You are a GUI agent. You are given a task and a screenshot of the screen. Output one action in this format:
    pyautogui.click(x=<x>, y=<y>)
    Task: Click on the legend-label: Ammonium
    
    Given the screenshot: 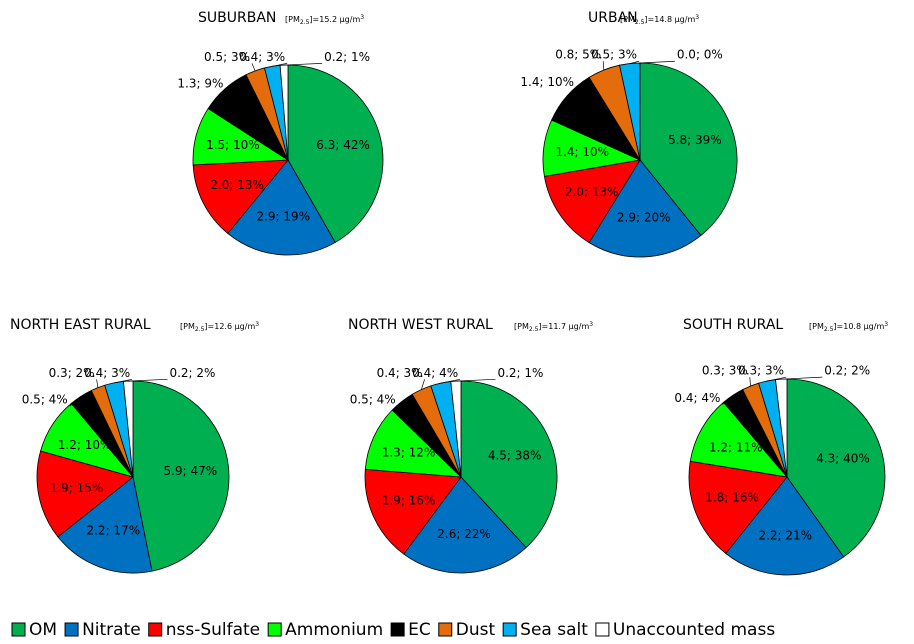 What is the action you would take?
    pyautogui.click(x=334, y=630)
    